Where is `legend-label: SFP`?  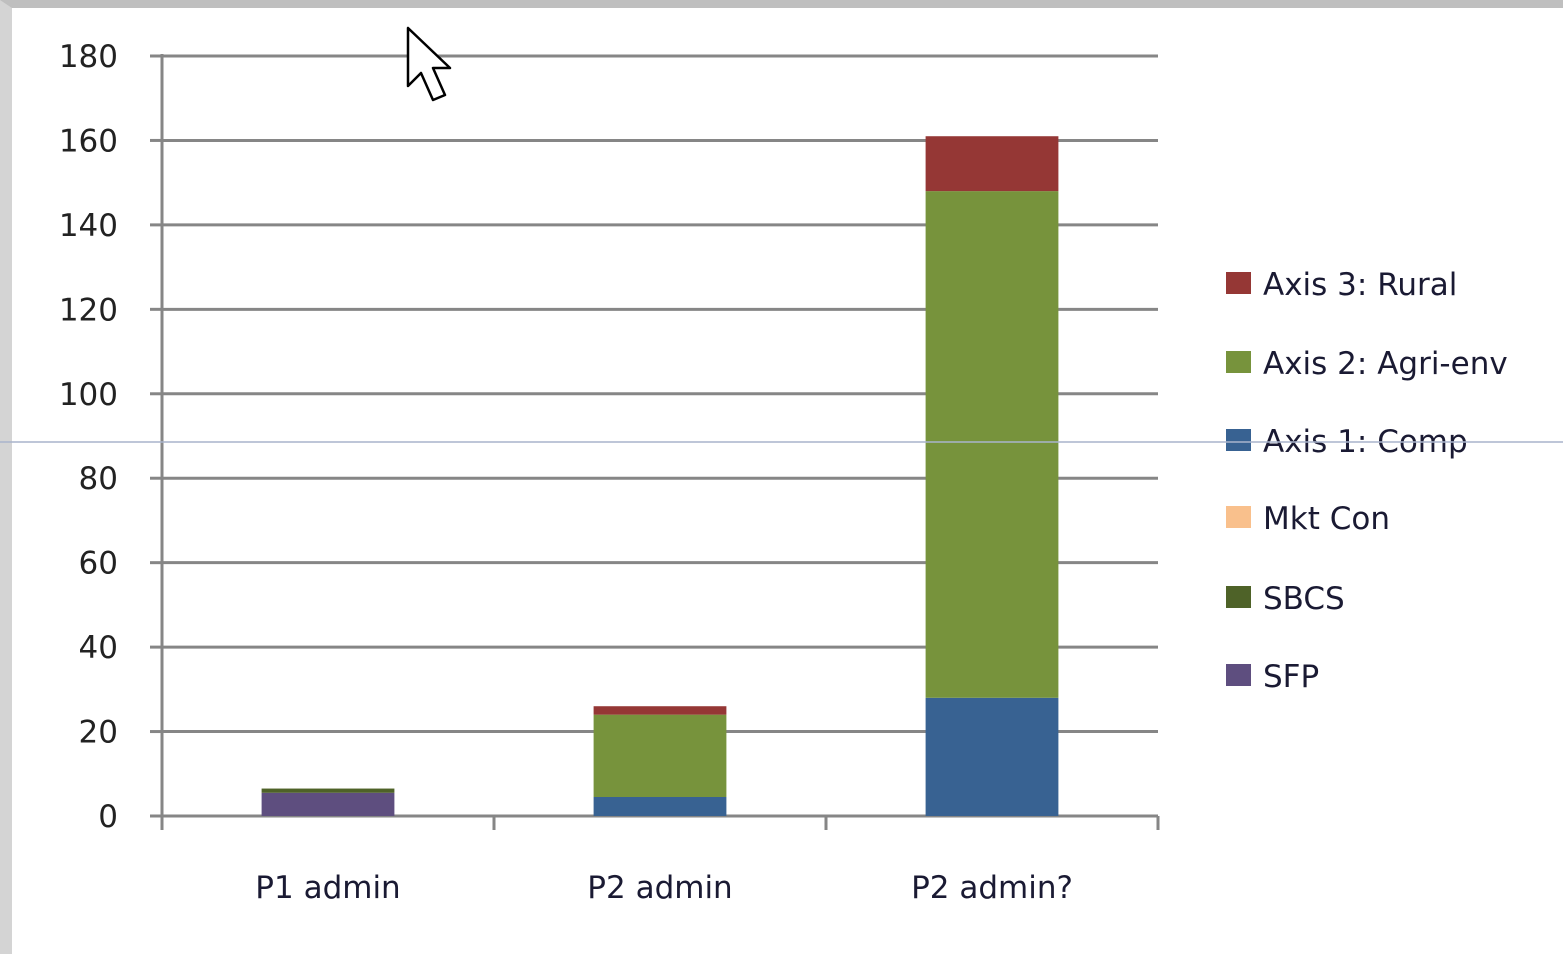
legend-label: SFP is located at coordinates (1291, 677).